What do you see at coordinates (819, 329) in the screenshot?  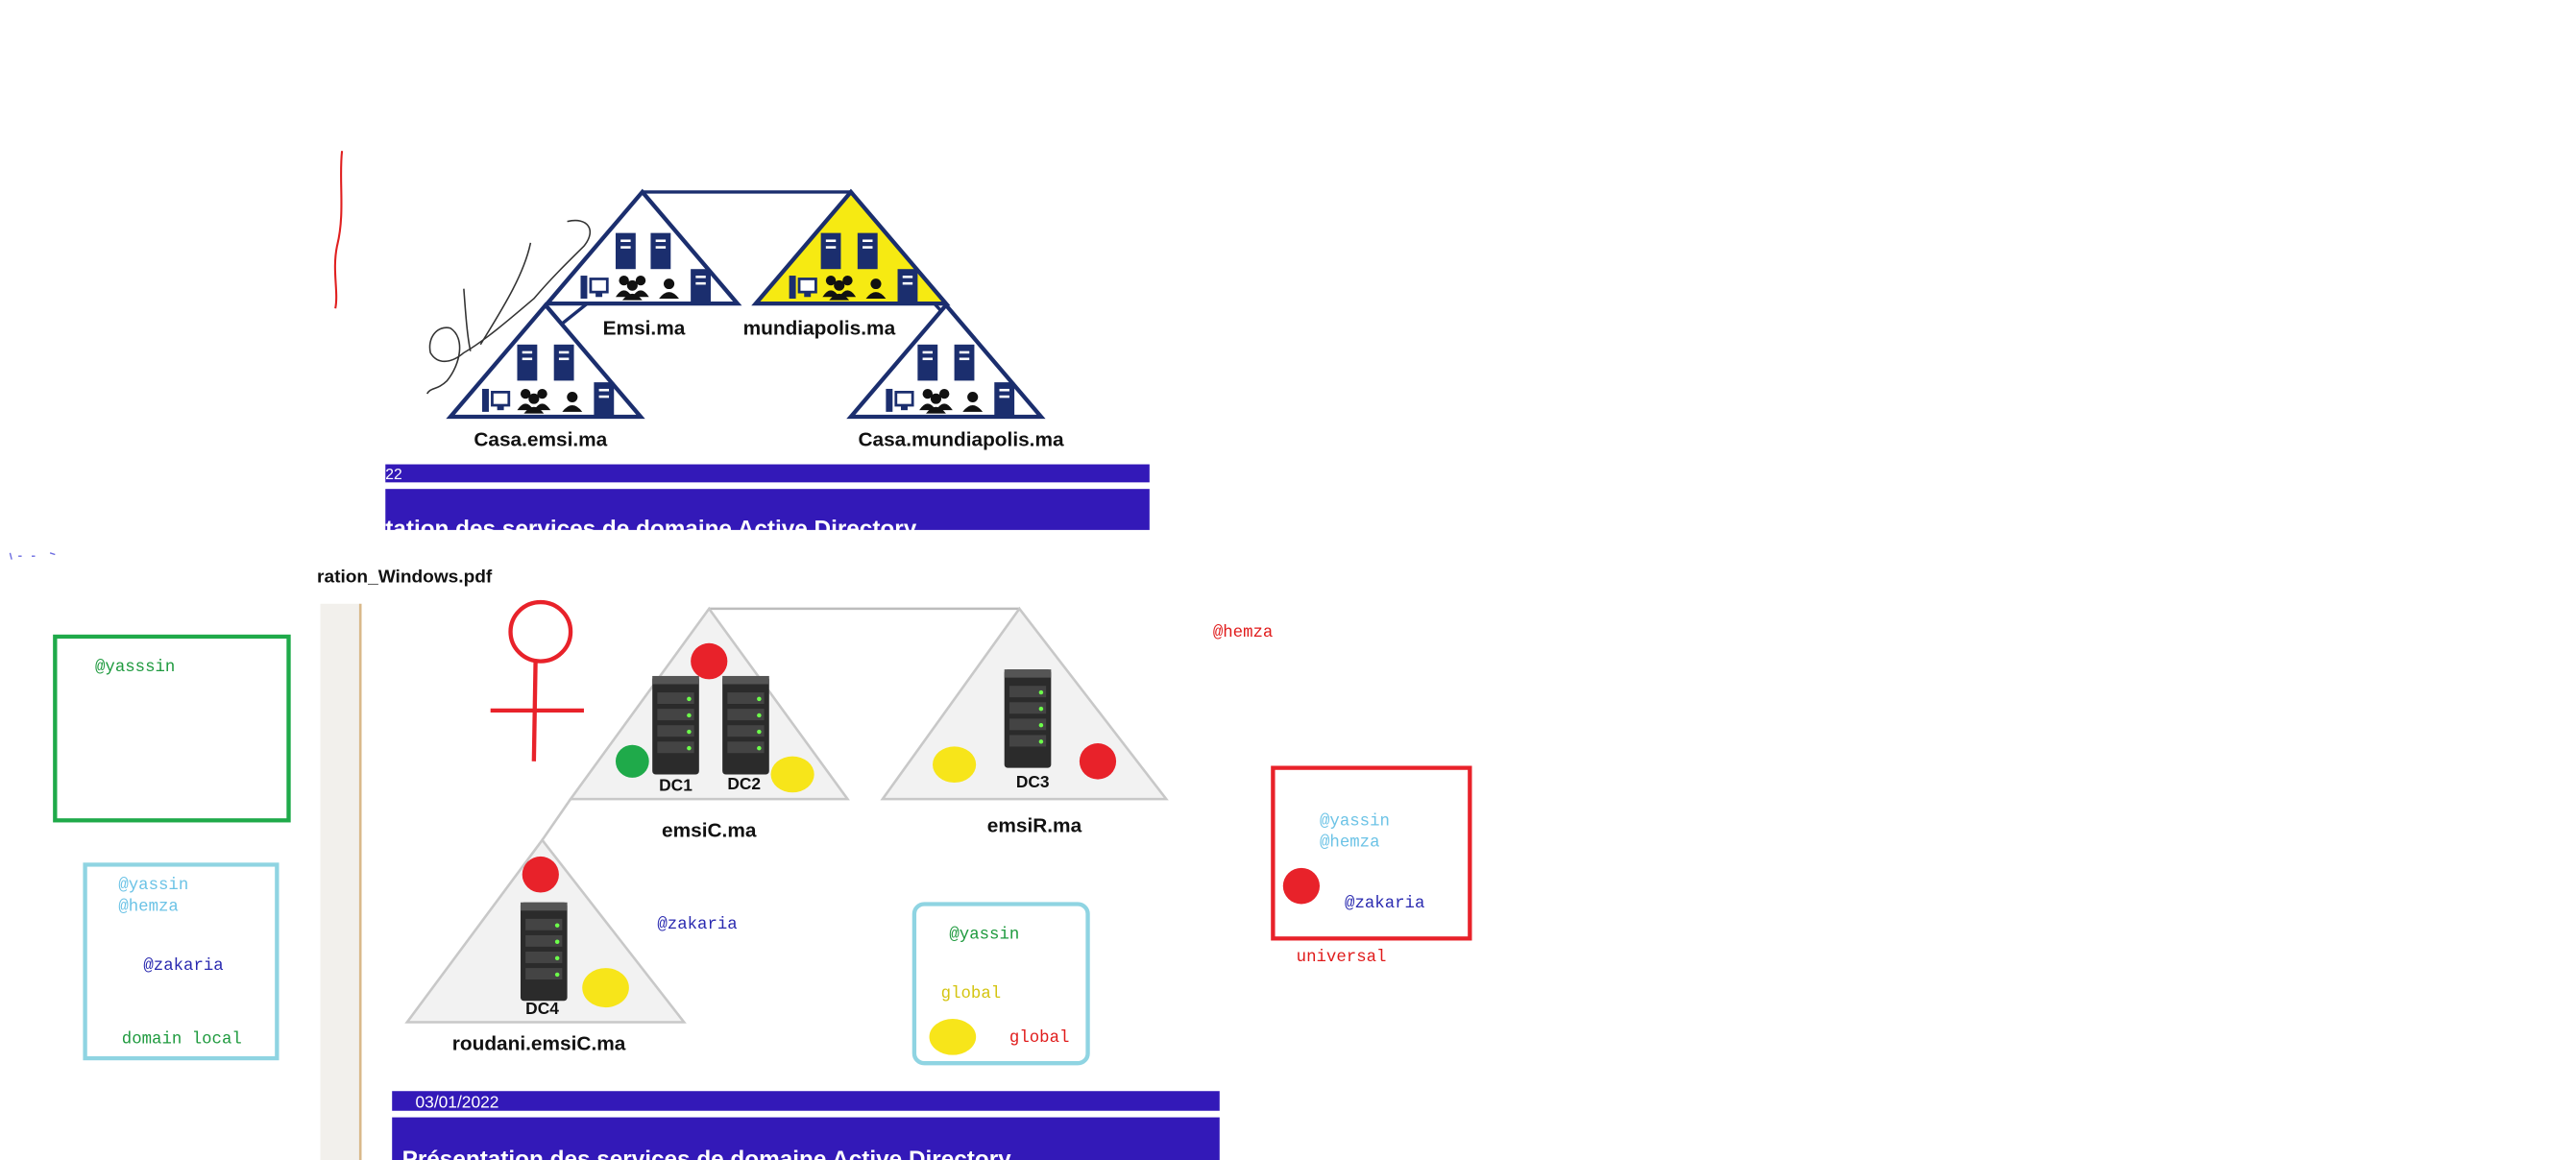 I see `domain-label-mundiapolis: mundiapolis.ma` at bounding box center [819, 329].